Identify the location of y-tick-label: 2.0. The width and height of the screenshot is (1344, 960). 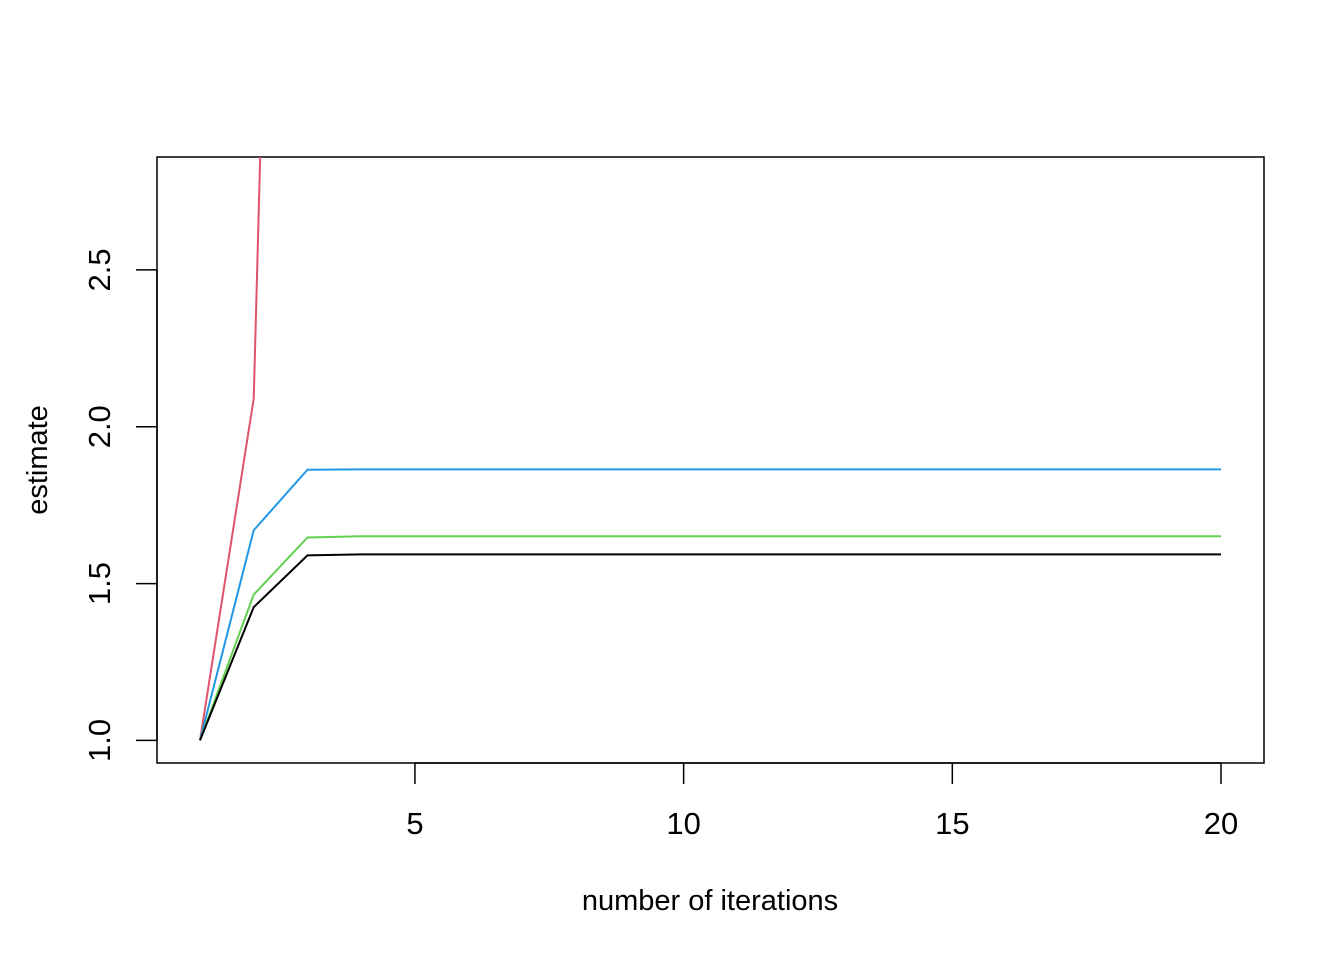
(99, 426).